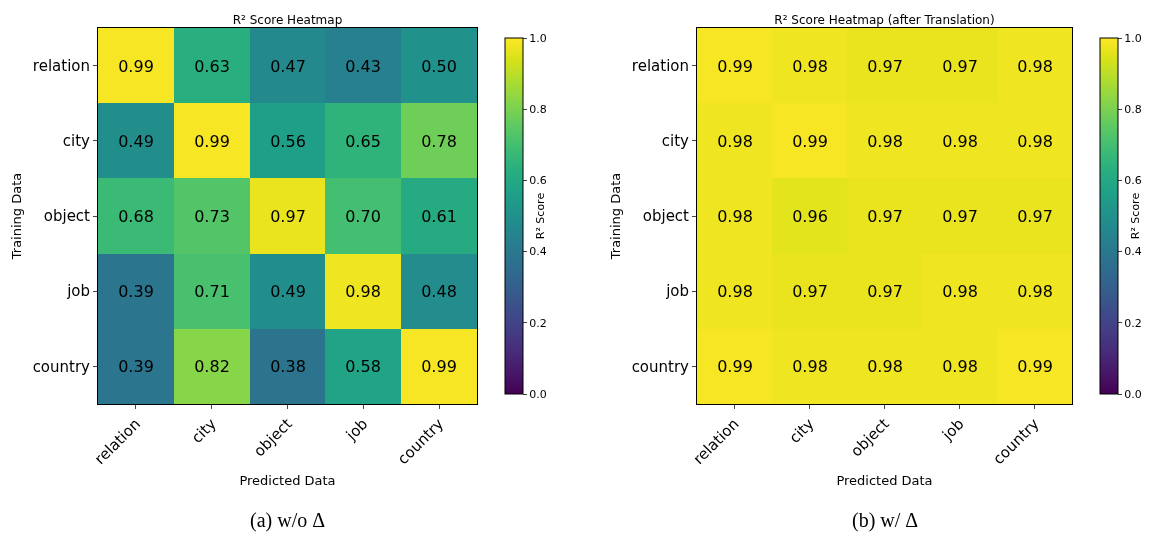 The image size is (1164, 541). Describe the element at coordinates (439, 291) in the screenshot. I see `data-label: 0.48` at that location.